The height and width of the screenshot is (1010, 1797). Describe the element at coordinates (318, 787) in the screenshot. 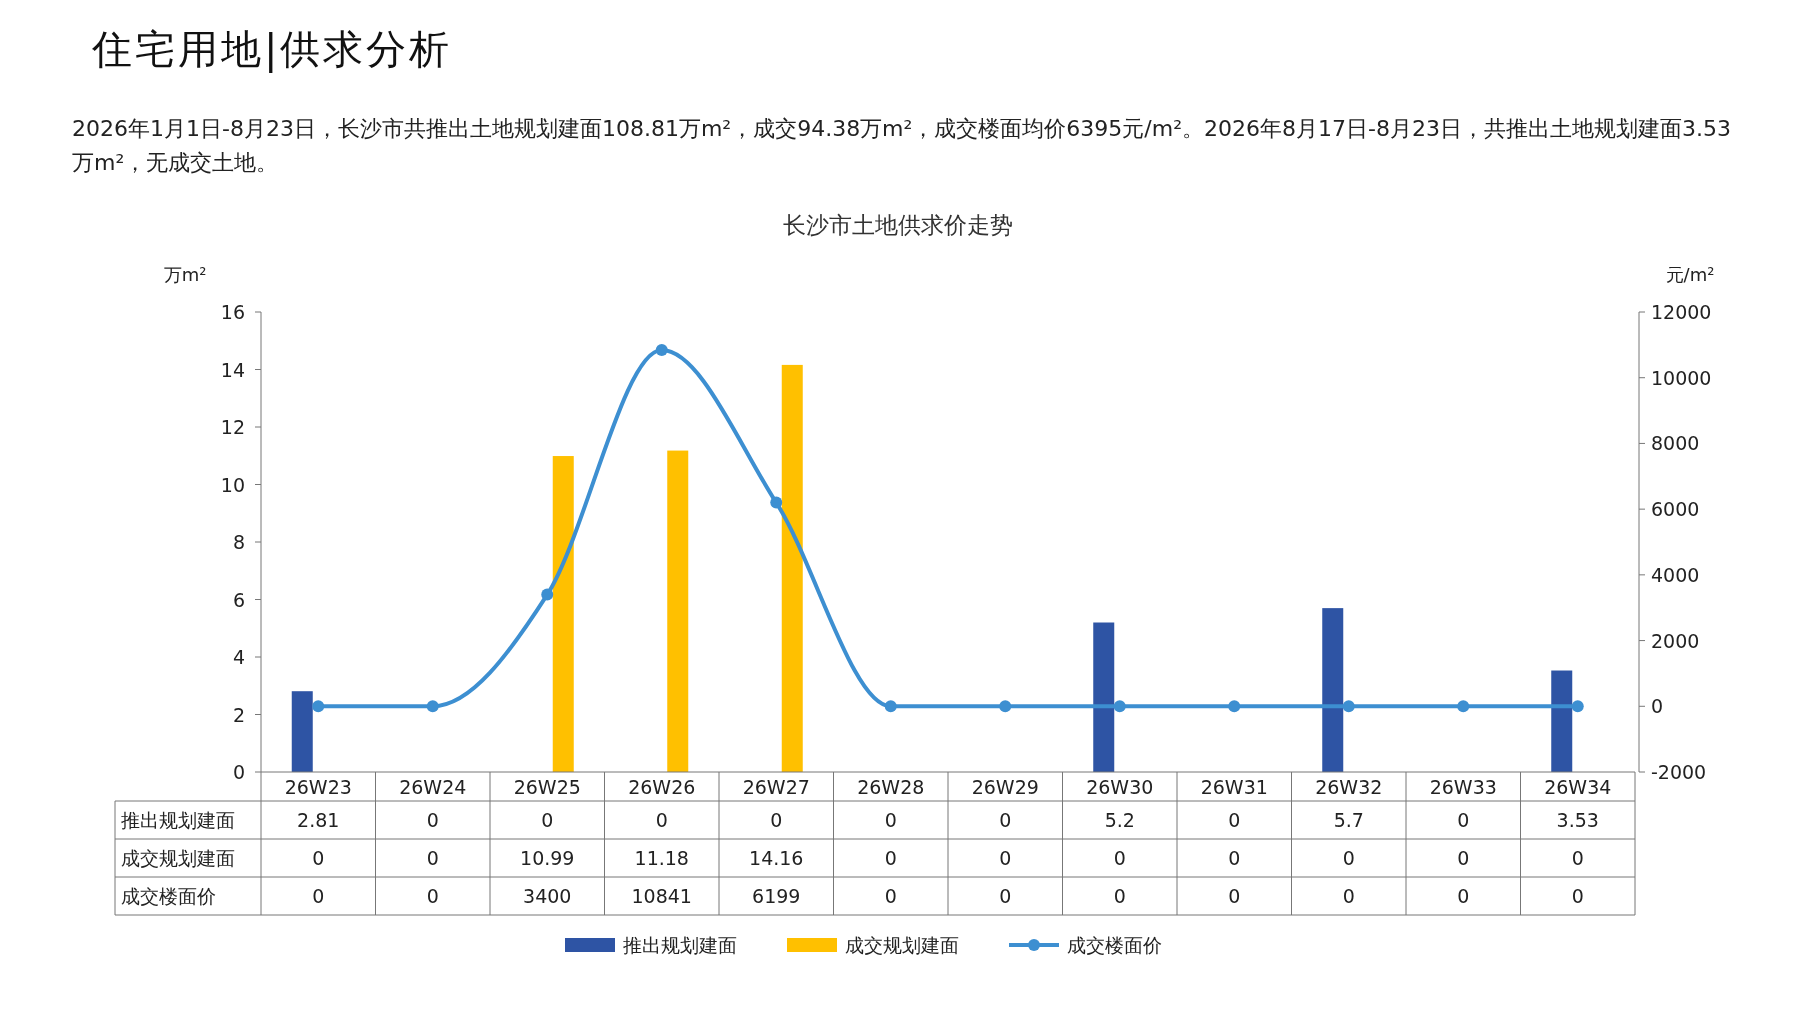

I see `x-tick-label: 26W23` at that location.